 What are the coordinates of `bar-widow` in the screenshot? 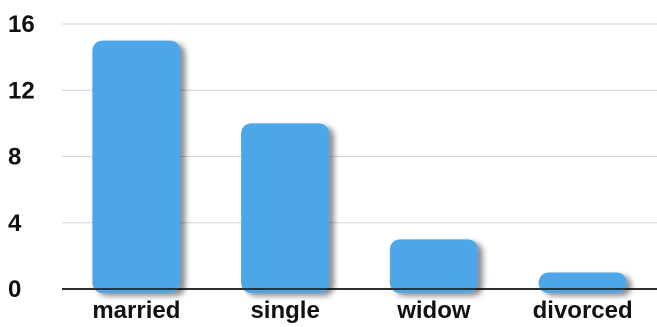 It's located at (433, 266).